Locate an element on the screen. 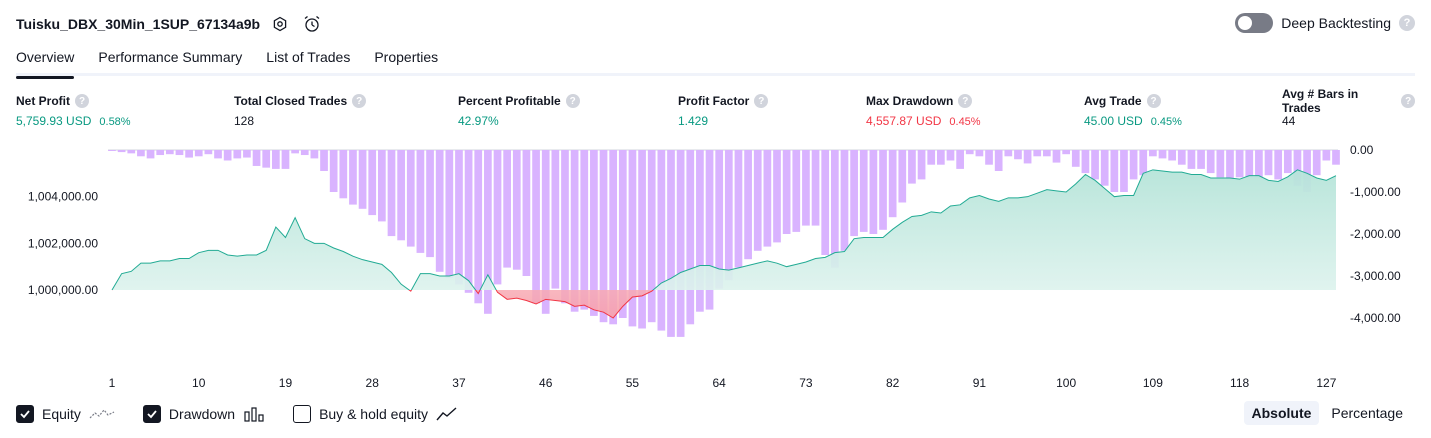 This screenshot has width=1431, height=438. help-icon: ? is located at coordinates (1407, 23).